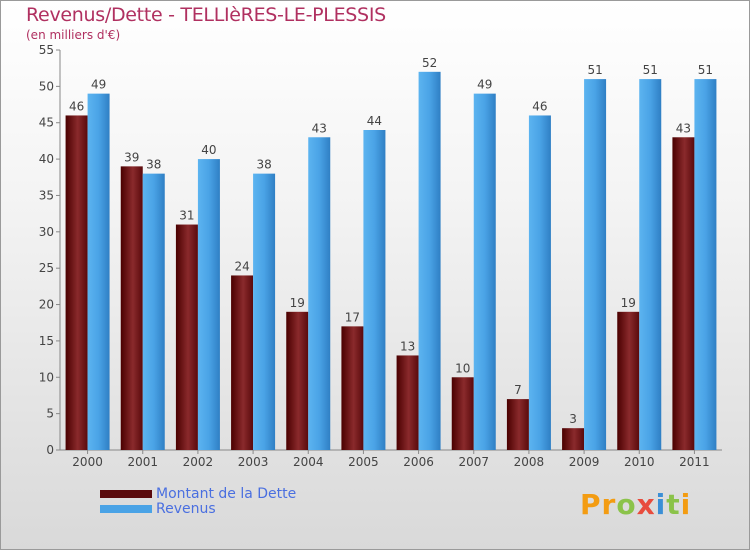  I want to click on x-tick-label: 2003, so click(253, 462).